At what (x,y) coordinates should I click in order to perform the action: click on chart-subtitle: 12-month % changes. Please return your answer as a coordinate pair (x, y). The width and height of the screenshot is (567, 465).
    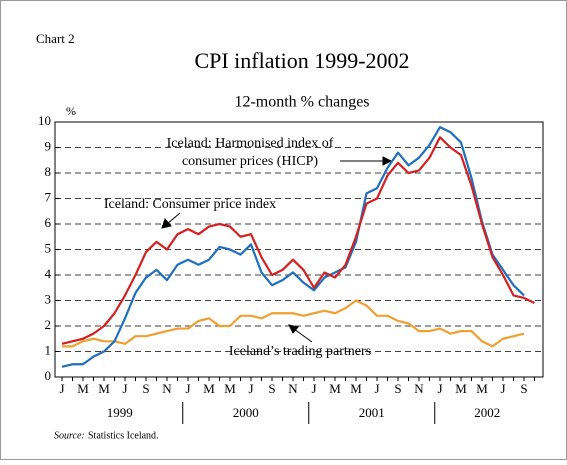
    Looking at the image, I should click on (301, 102).